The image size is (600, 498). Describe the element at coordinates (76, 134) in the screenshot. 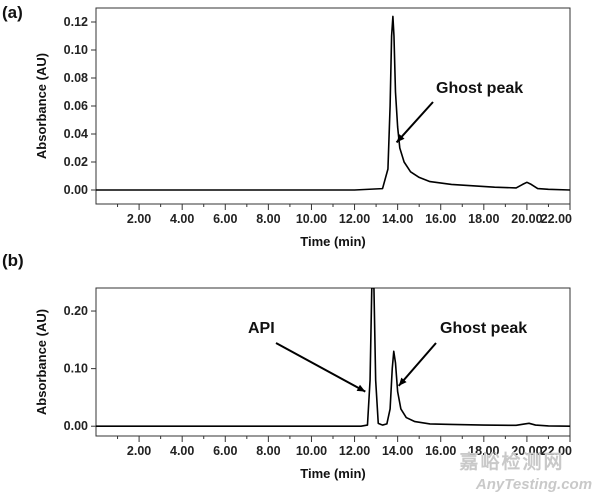

I see `y-tick-label: 0.04` at that location.